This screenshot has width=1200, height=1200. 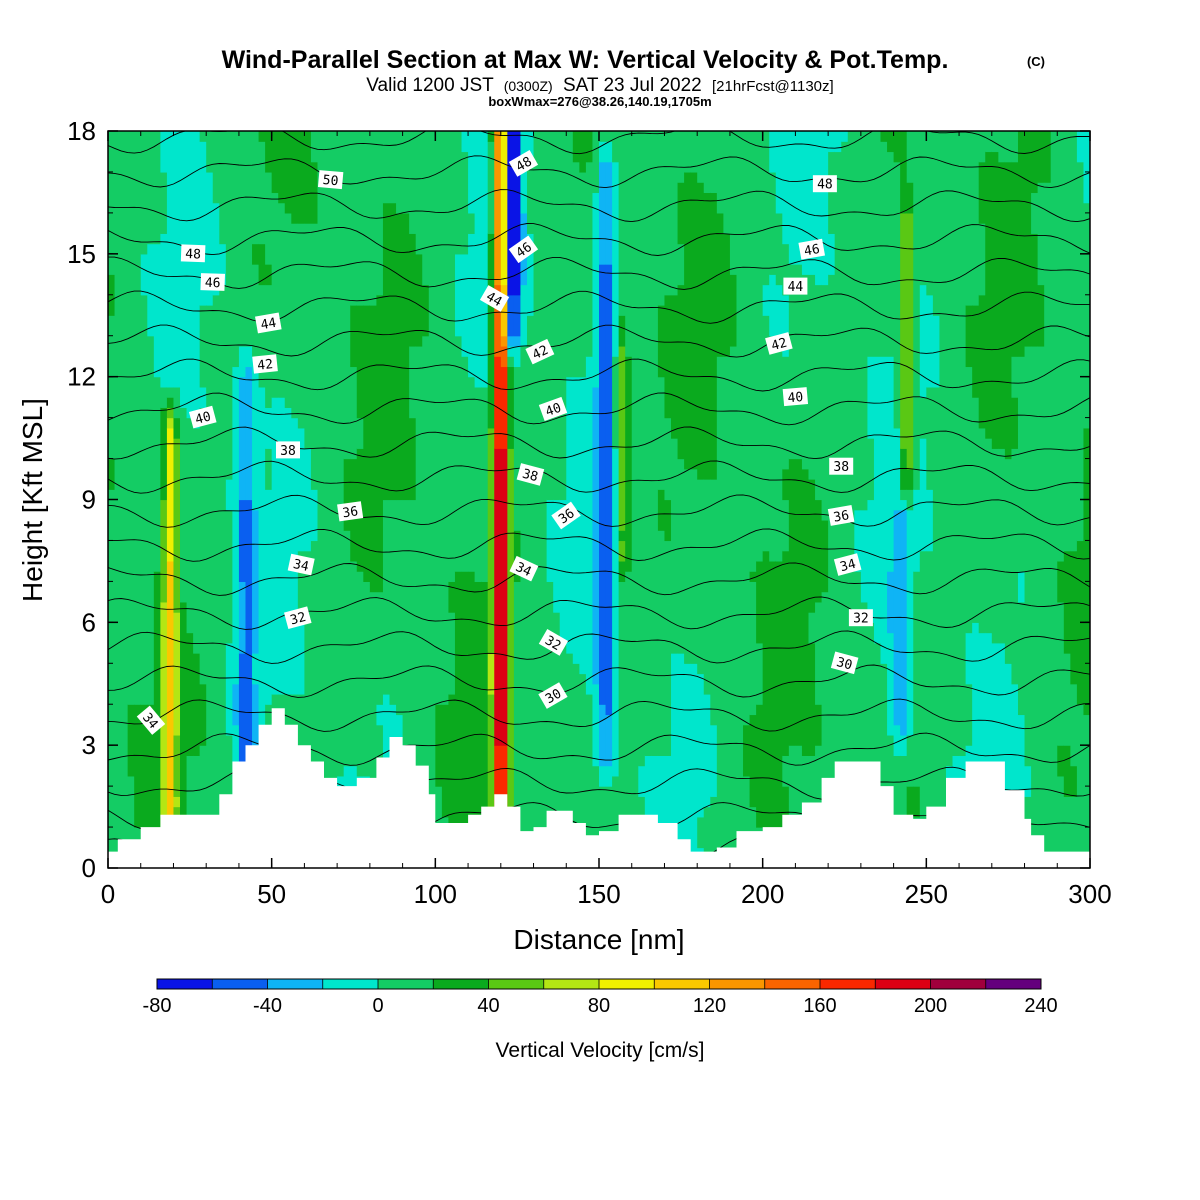 I want to click on y-tick-label: 18, so click(x=81, y=131).